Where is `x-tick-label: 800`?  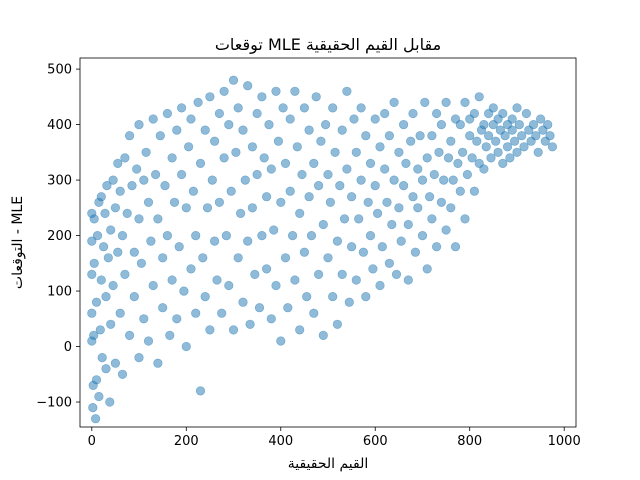
x-tick-label: 800 is located at coordinates (469, 441).